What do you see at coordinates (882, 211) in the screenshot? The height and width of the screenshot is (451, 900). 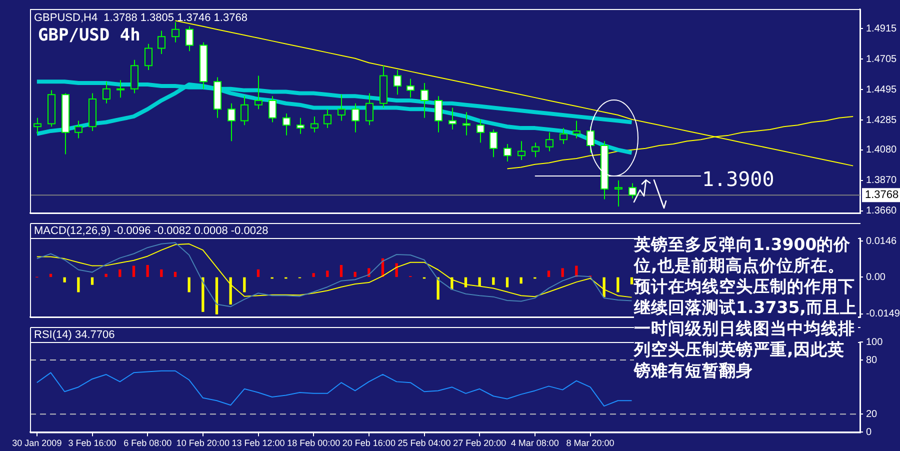 I see `y-tick-label: 1.3660` at bounding box center [882, 211].